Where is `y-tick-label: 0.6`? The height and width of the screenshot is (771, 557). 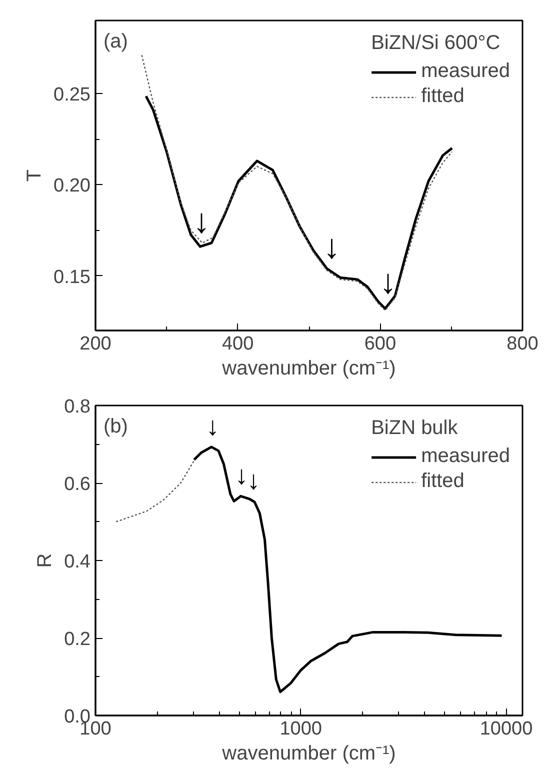
y-tick-label: 0.6 is located at coordinates (77, 484).